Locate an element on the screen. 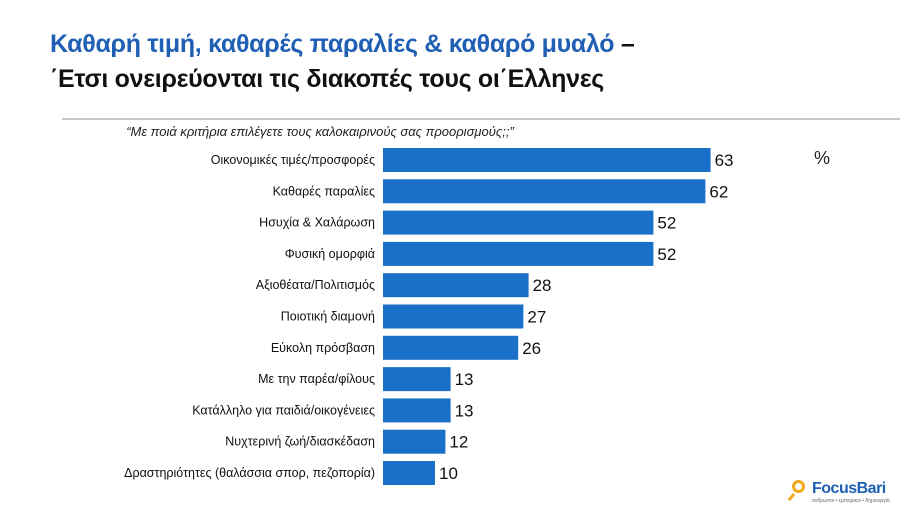 Image resolution: width=900 pixels, height=506 pixels. data-label: 63 is located at coordinates (724, 160).